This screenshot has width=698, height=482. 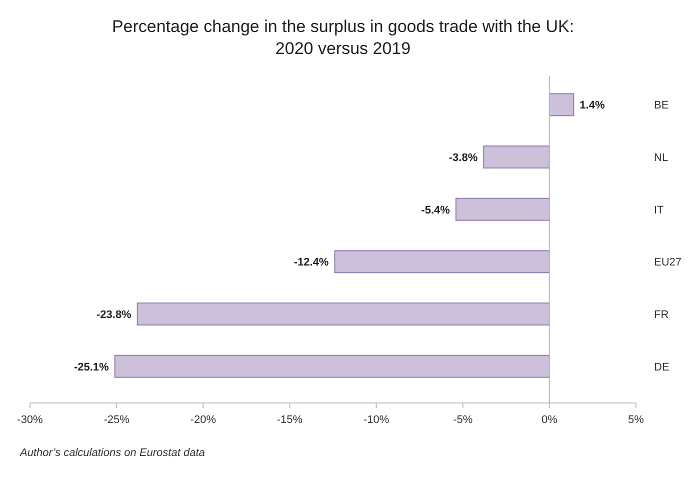 What do you see at coordinates (376, 420) in the screenshot?
I see `x-tick-label: -10%` at bounding box center [376, 420].